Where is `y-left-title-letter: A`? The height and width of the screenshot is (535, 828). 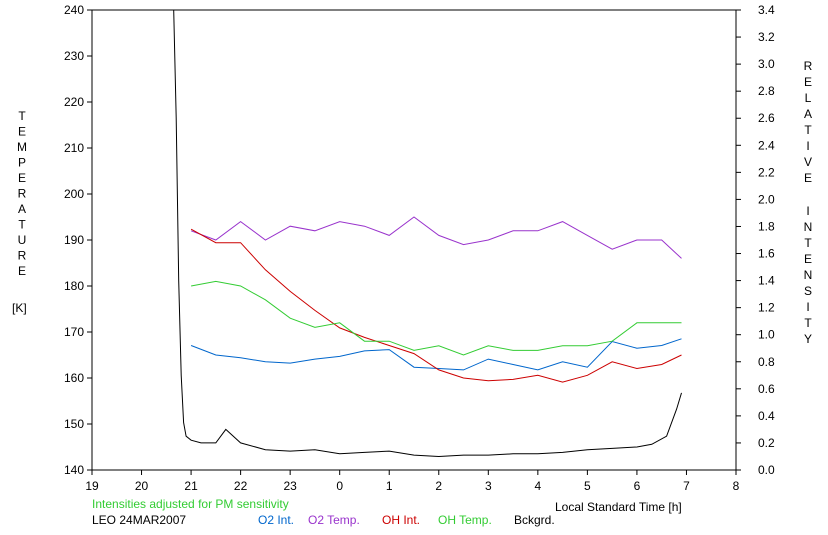 y-left-title-letter: A is located at coordinates (22, 209).